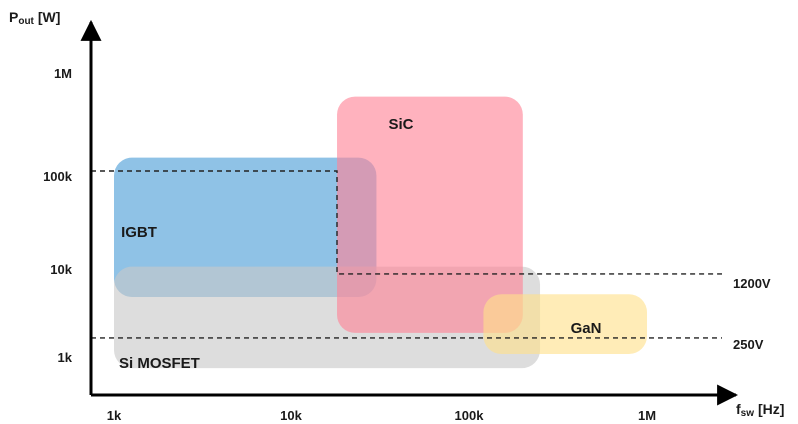  Describe the element at coordinates (61, 269) in the screenshot. I see `y-tick-10k: 10k` at that location.